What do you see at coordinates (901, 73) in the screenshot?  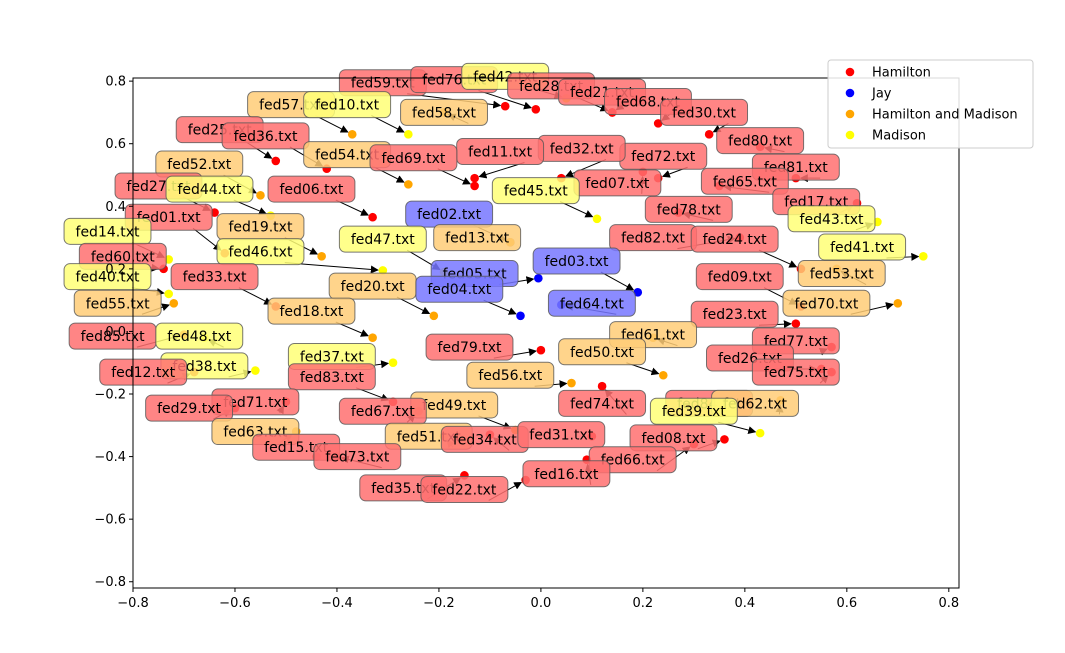 I see `legend-label: Hamilton` at bounding box center [901, 73].